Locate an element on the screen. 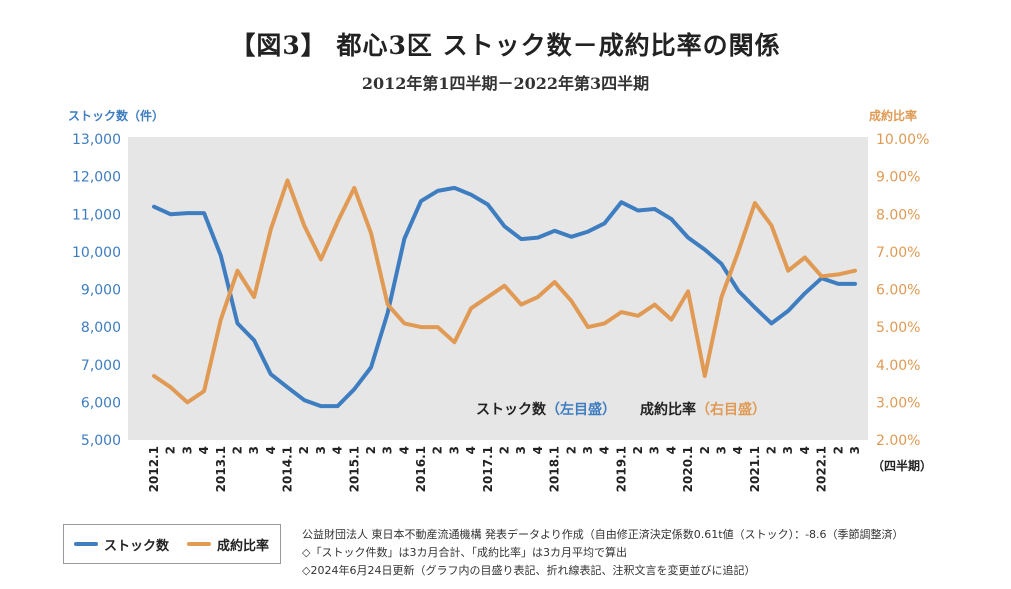 The height and width of the screenshot is (589, 1011). x-tick-label: 2012.1 is located at coordinates (154, 469).